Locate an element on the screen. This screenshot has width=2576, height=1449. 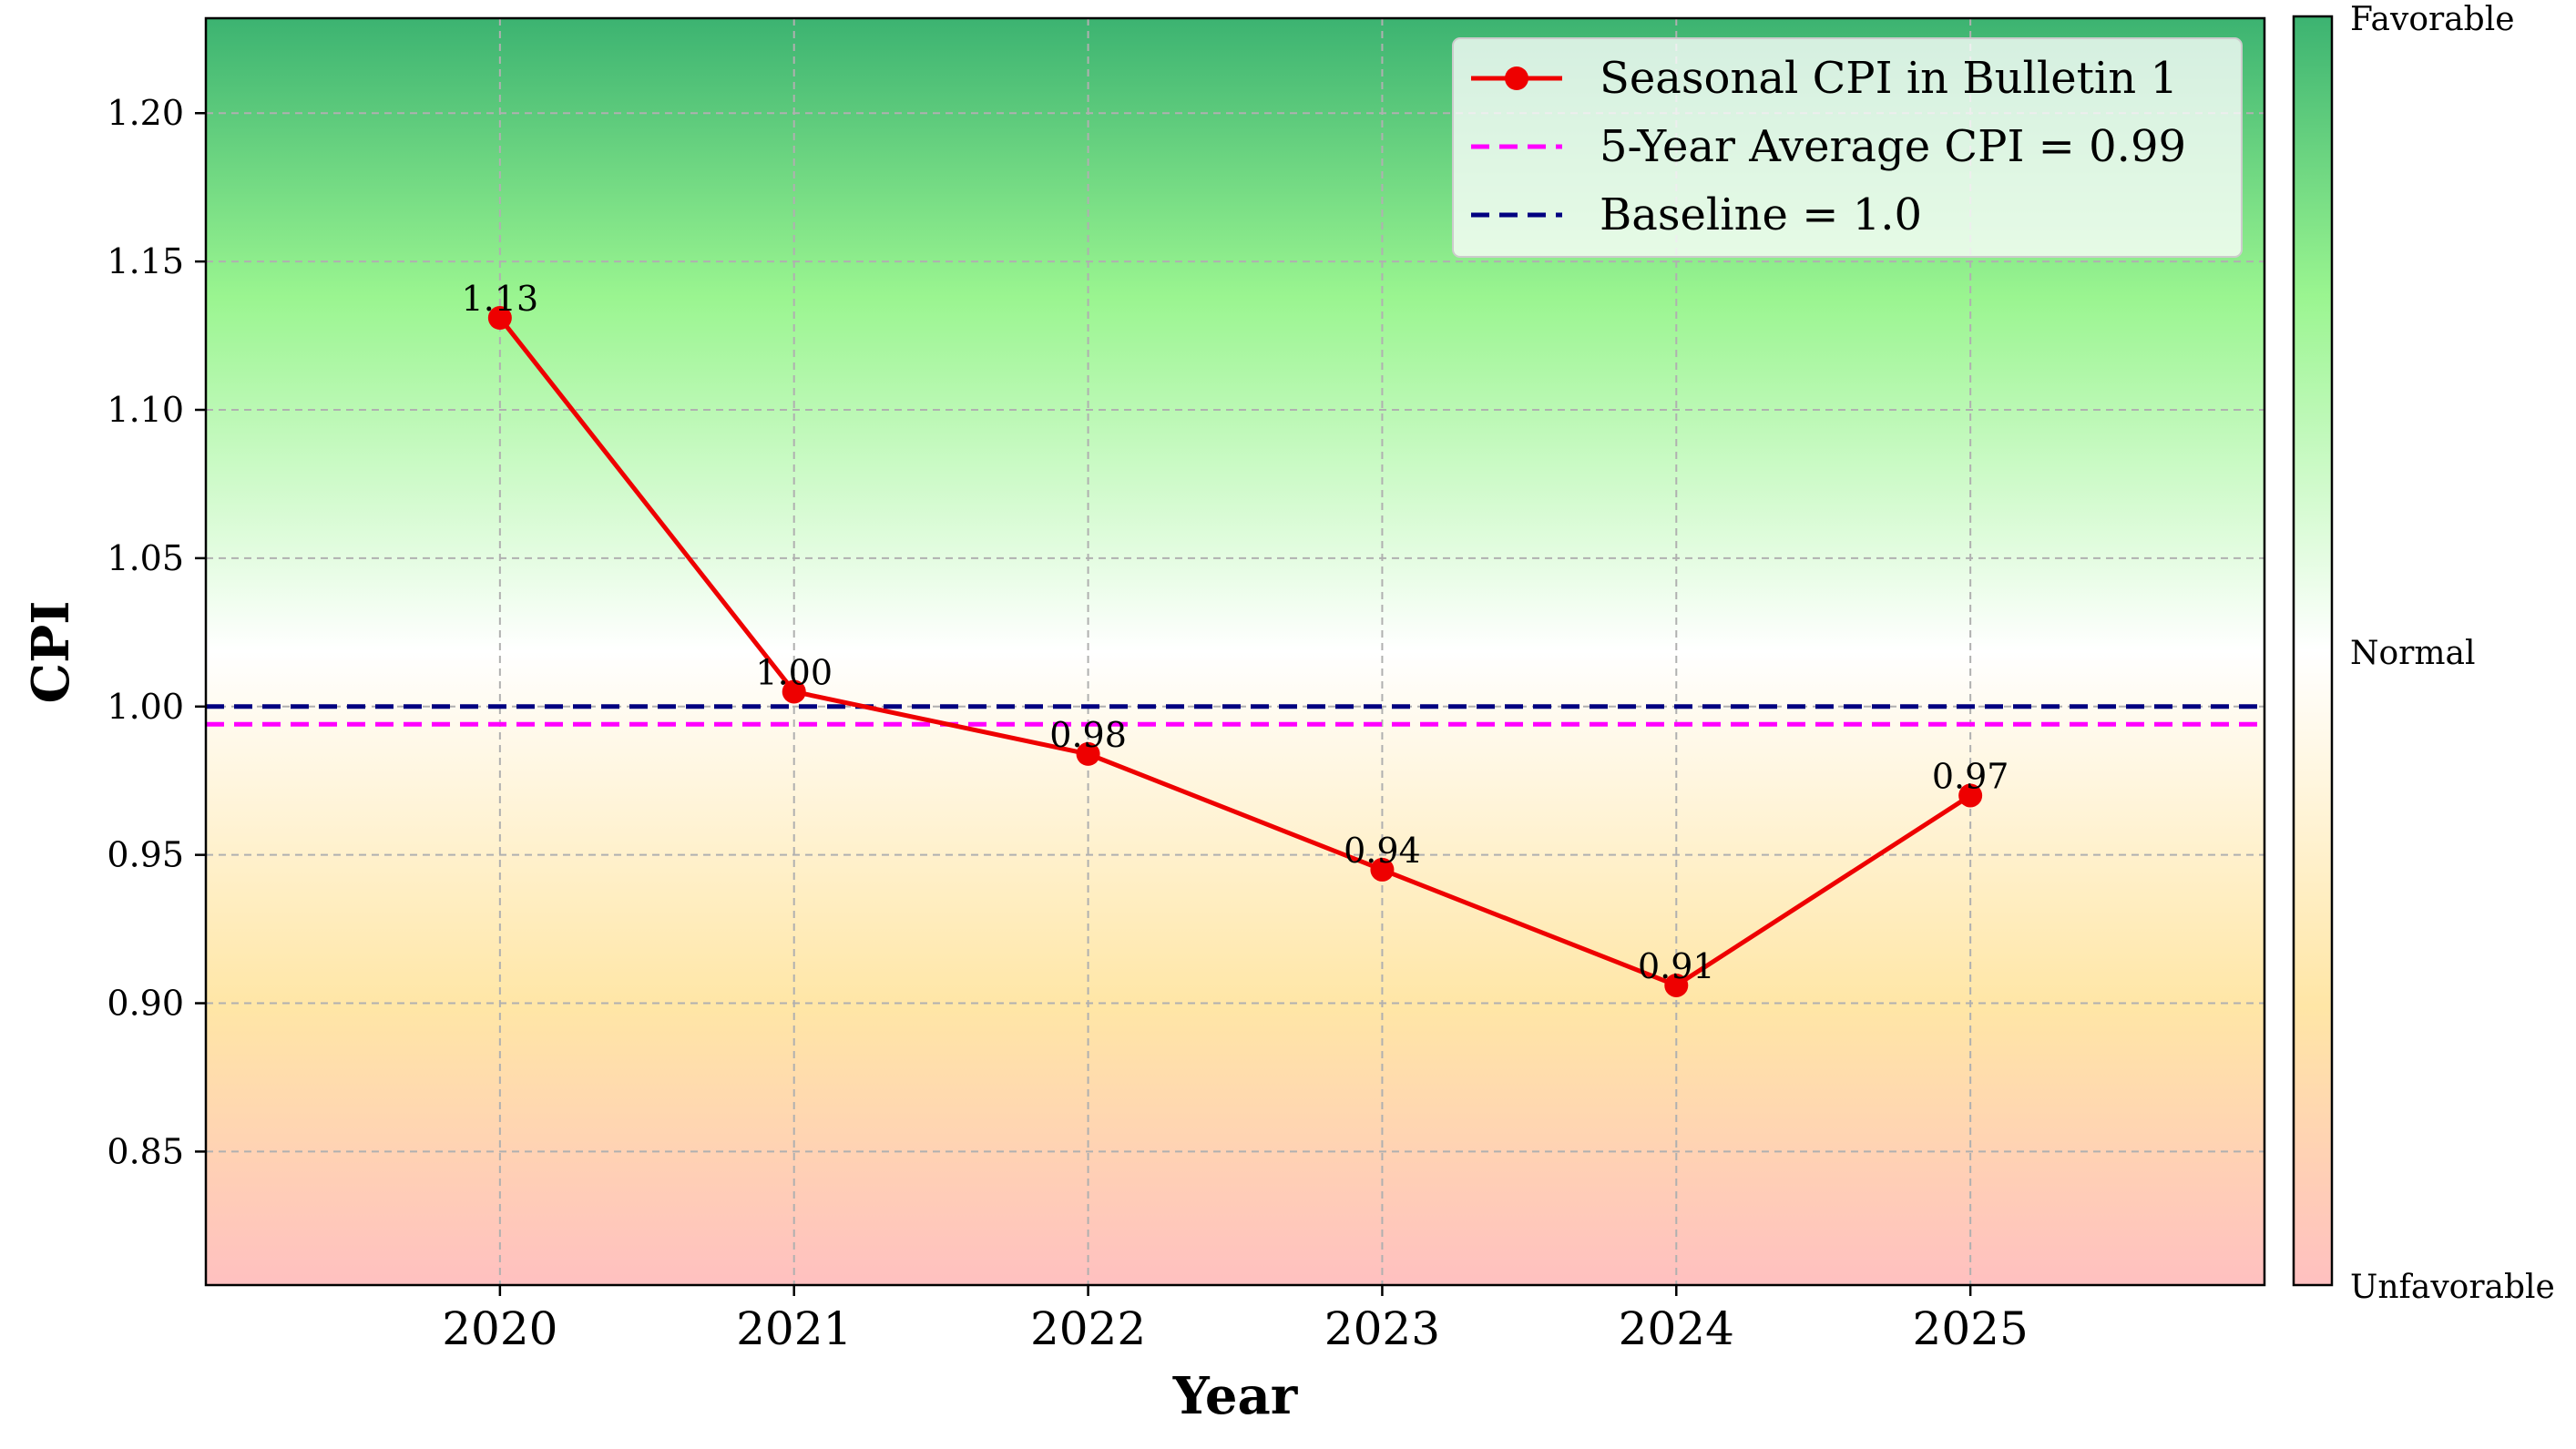
colorbar-fill is located at coordinates (2313, 651).